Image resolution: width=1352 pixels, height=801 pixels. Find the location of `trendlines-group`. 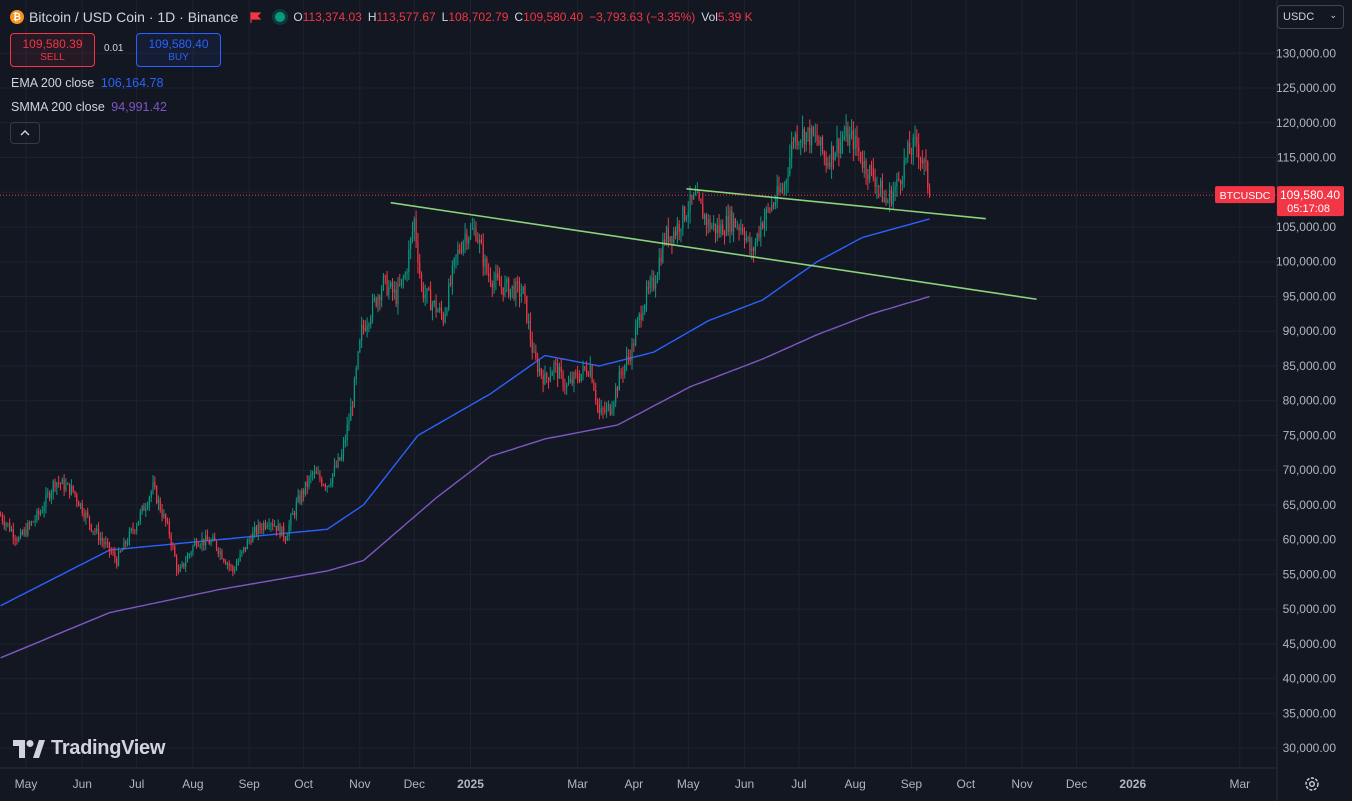

trendlines-group is located at coordinates (713, 244).